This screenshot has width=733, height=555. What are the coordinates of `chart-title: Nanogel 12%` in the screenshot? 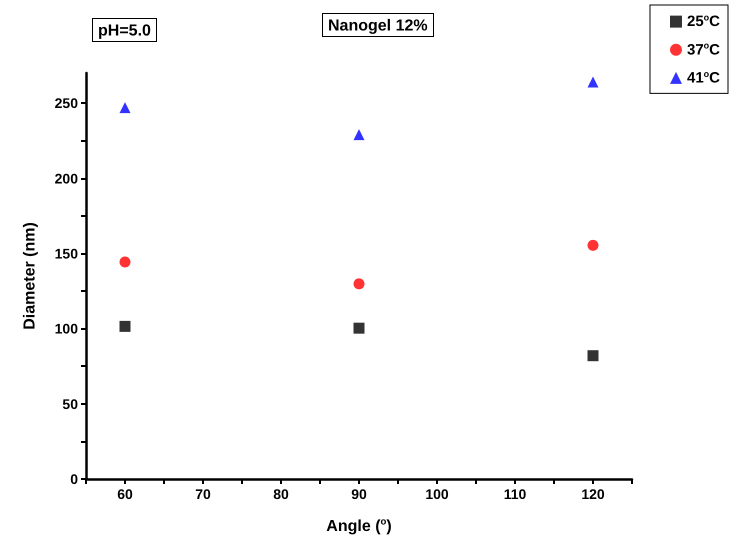 It's located at (378, 26).